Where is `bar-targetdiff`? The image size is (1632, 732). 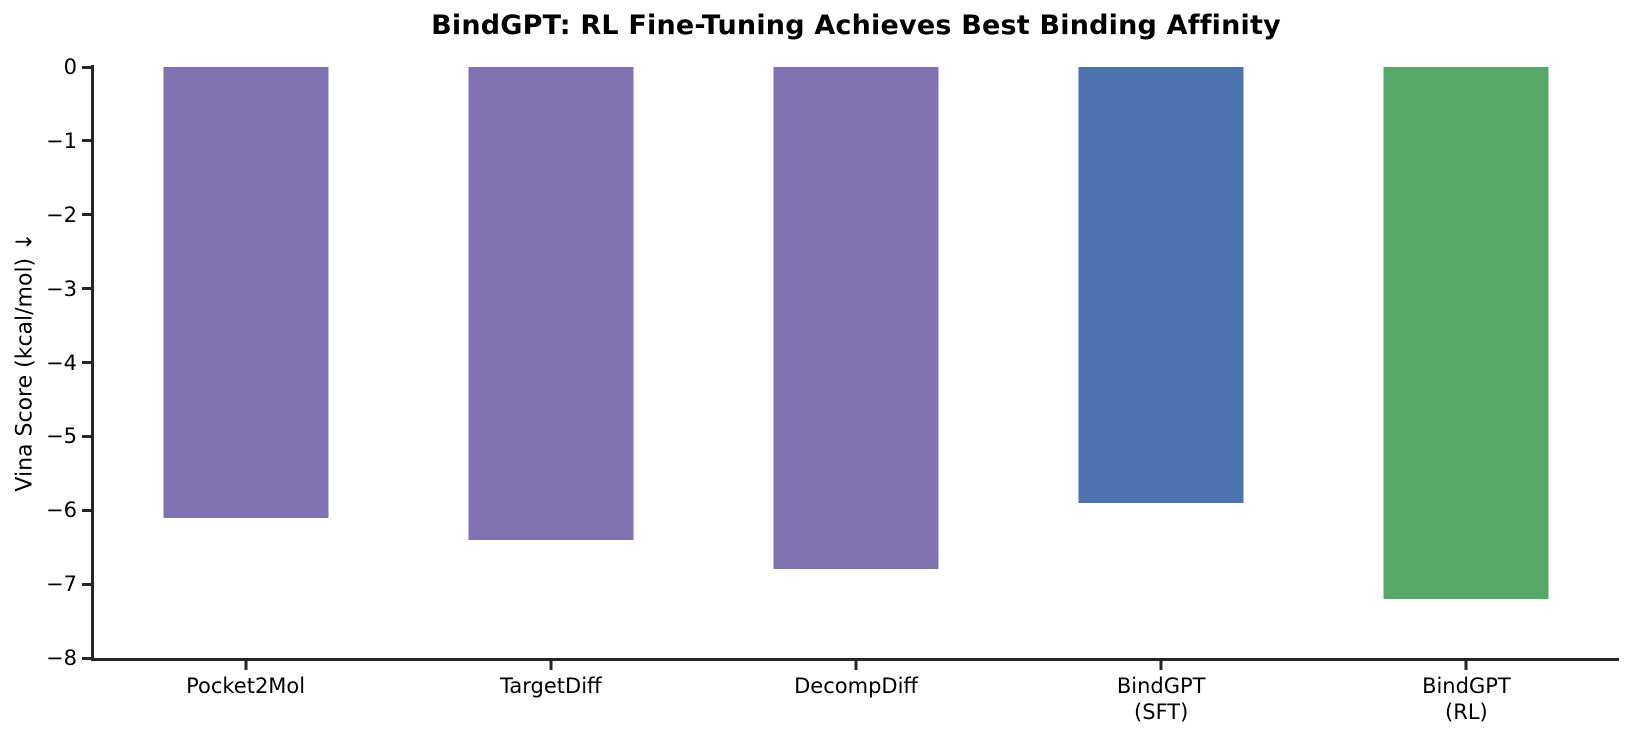
bar-targetdiff is located at coordinates (551, 303).